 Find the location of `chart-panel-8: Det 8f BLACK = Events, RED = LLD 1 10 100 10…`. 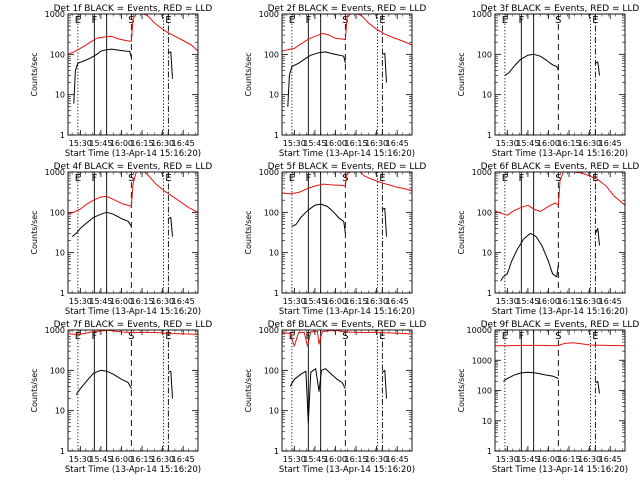

chart-panel-8: Det 8f BLACK = Events, RED = LLD 1 10 100 10… is located at coordinates (335, 397).